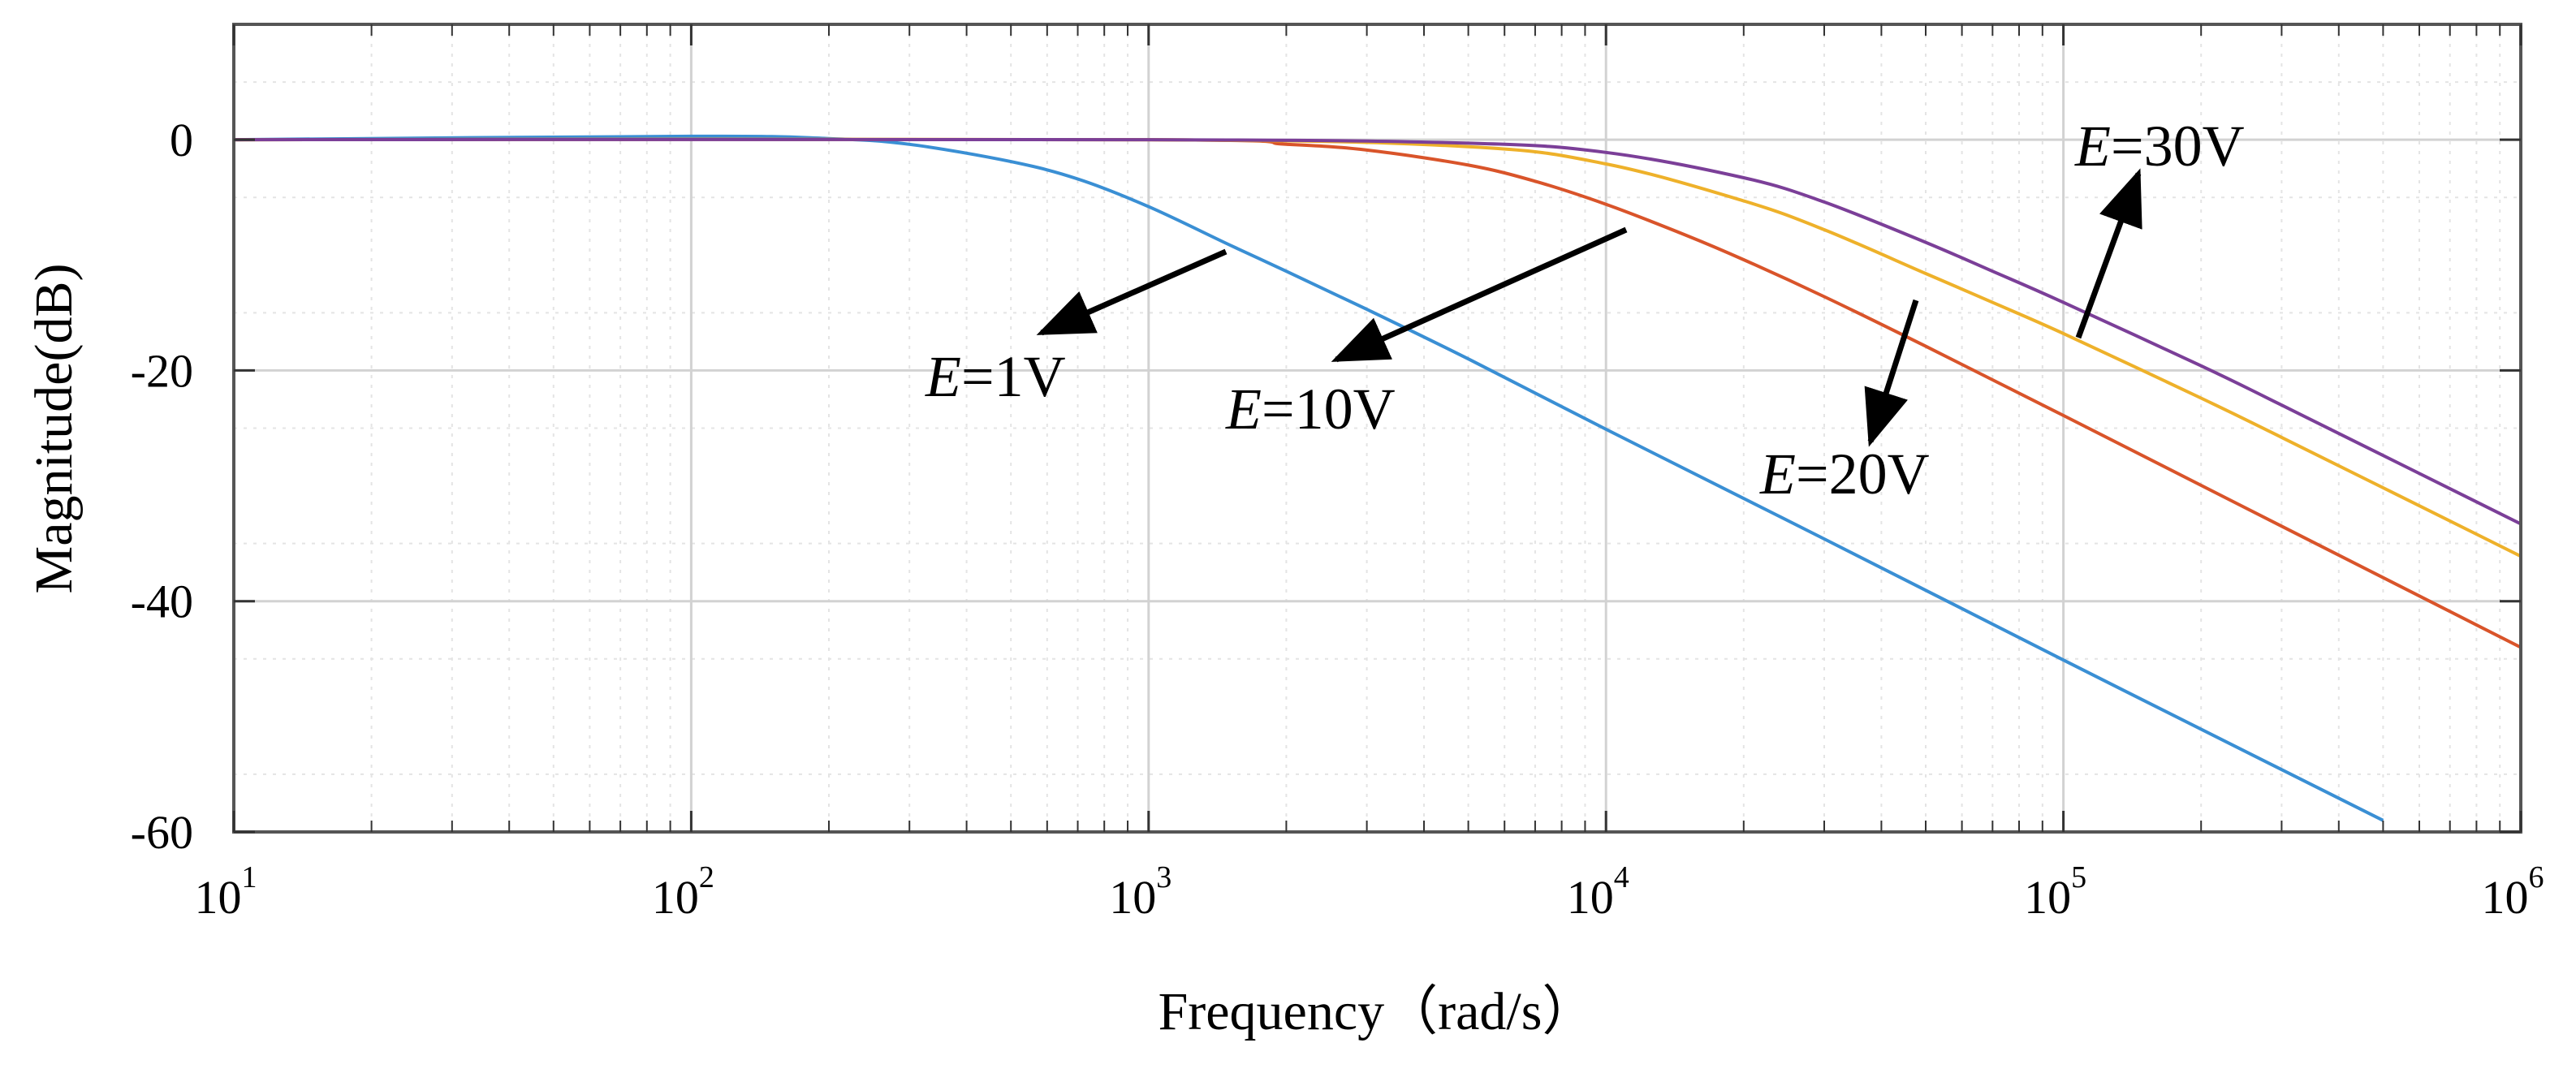 This screenshot has height=1073, width=2576. Describe the element at coordinates (1621, 877) in the screenshot. I see `x-tick-exponent: 4` at that location.